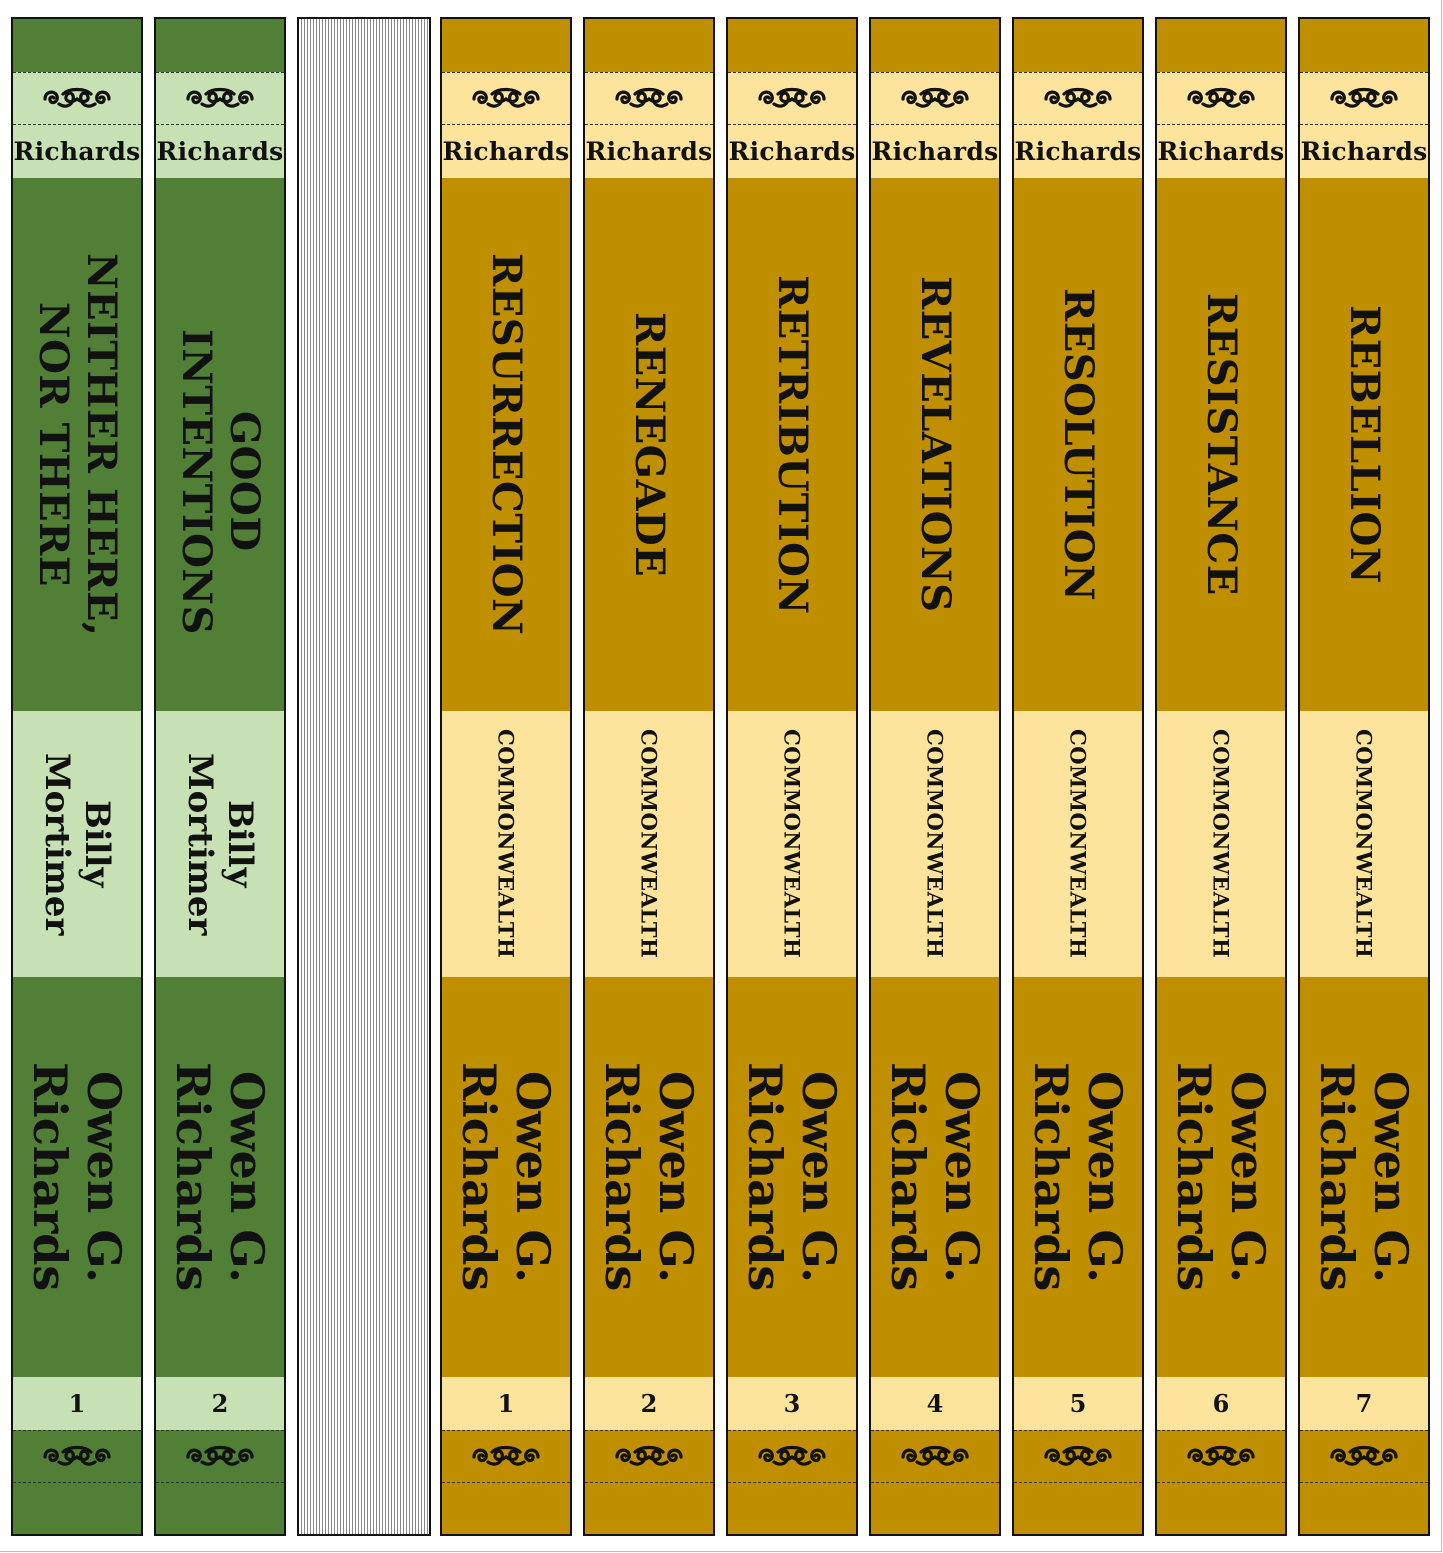 The image size is (1443, 1553). I want to click on title-band: GOOD INTENTIONS, so click(220, 444).